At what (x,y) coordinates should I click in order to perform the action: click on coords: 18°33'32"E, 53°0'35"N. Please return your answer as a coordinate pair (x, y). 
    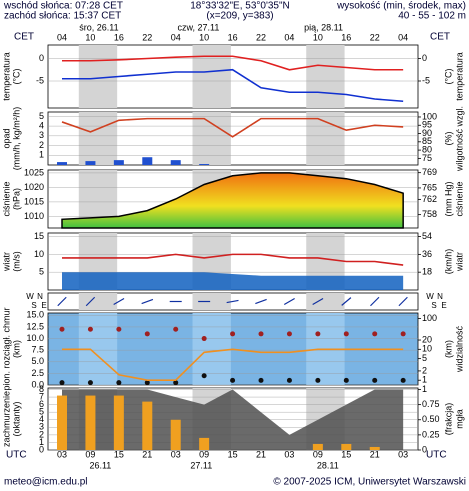
    Looking at the image, I should click on (240, 6).